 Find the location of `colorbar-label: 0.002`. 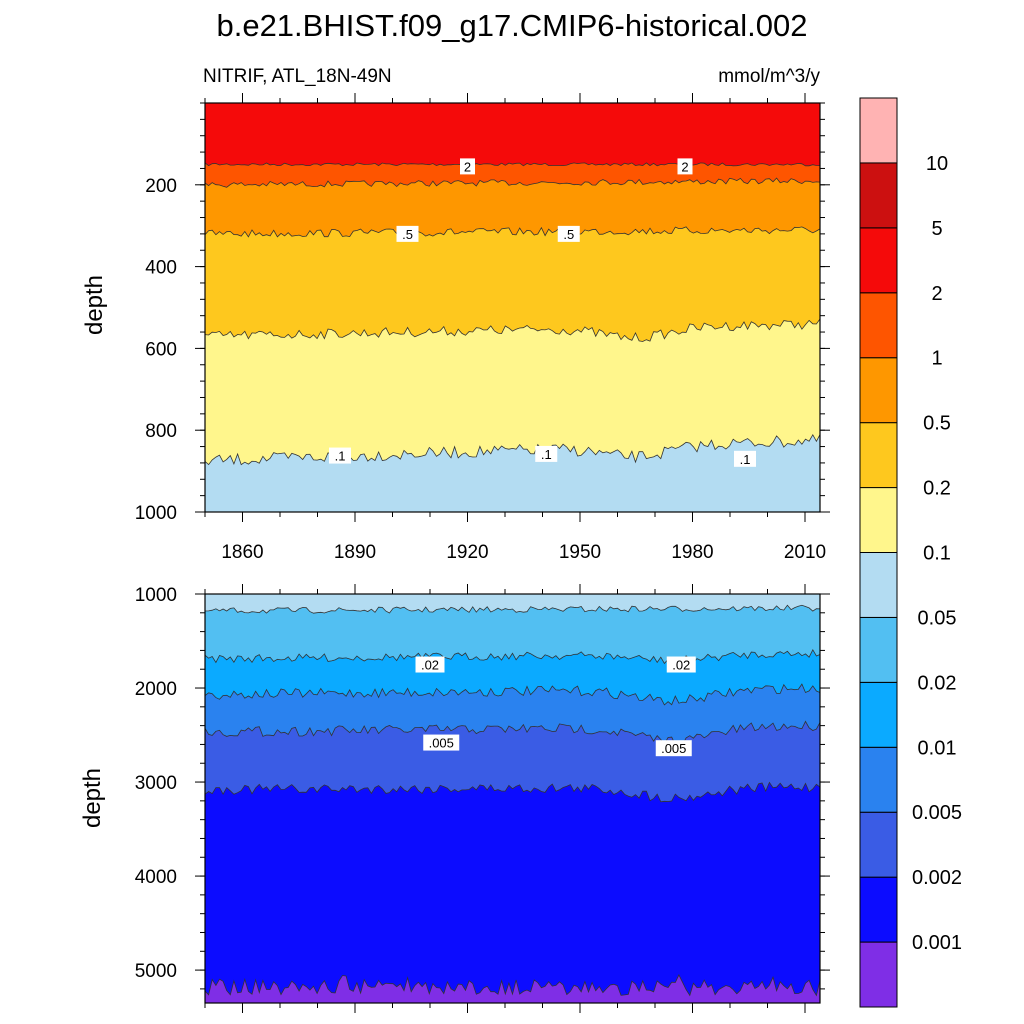

colorbar-label: 0.002 is located at coordinates (937, 878).